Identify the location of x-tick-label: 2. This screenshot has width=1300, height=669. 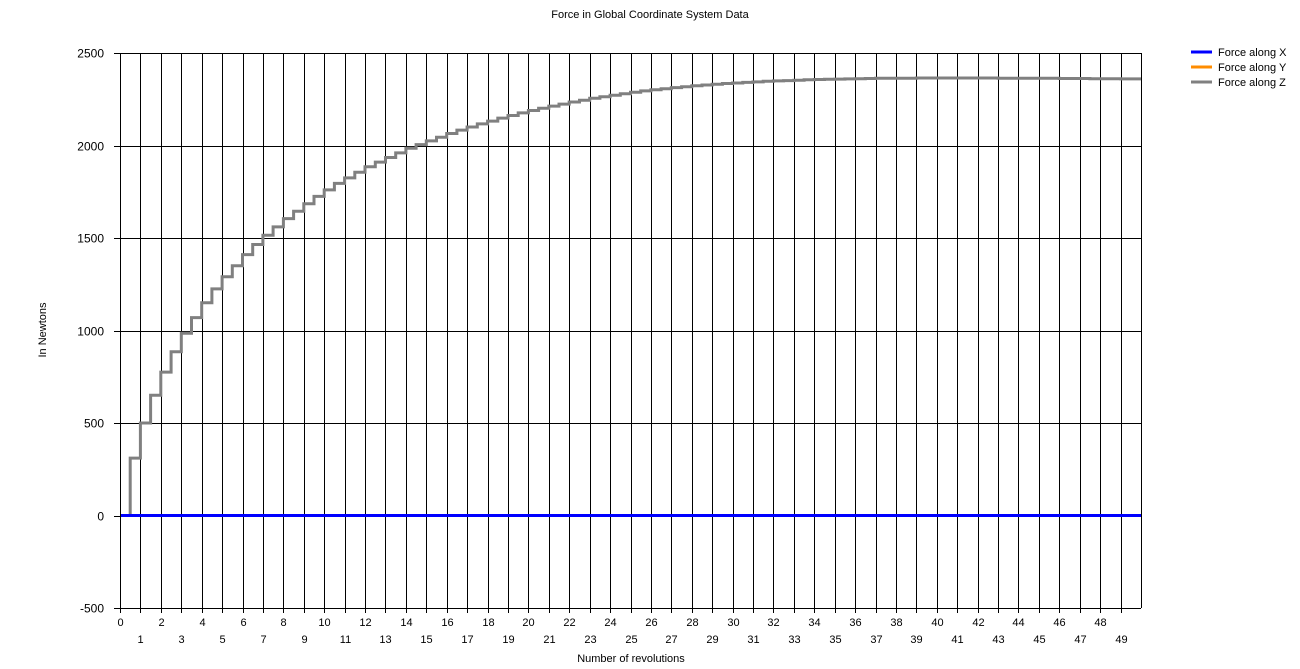
(161, 623).